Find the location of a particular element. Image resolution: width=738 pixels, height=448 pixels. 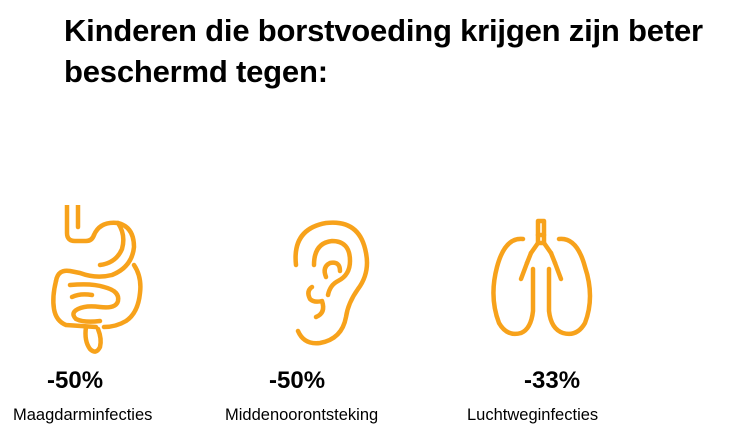

lungs-icon is located at coordinates (542, 277).